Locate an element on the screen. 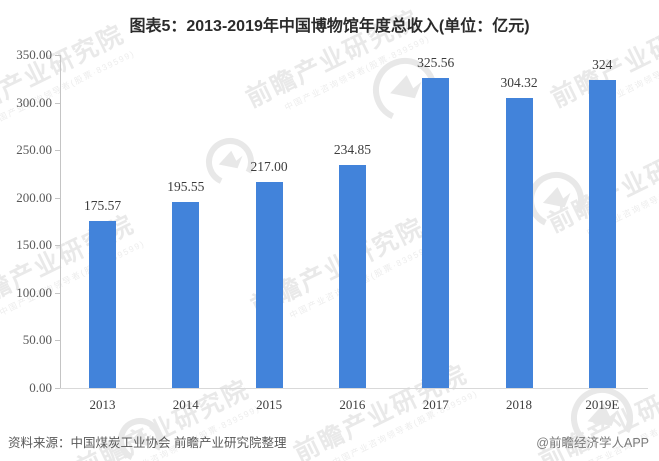 The width and height of the screenshot is (659, 461). y-axis-label: 150.00 is located at coordinates (34, 245).